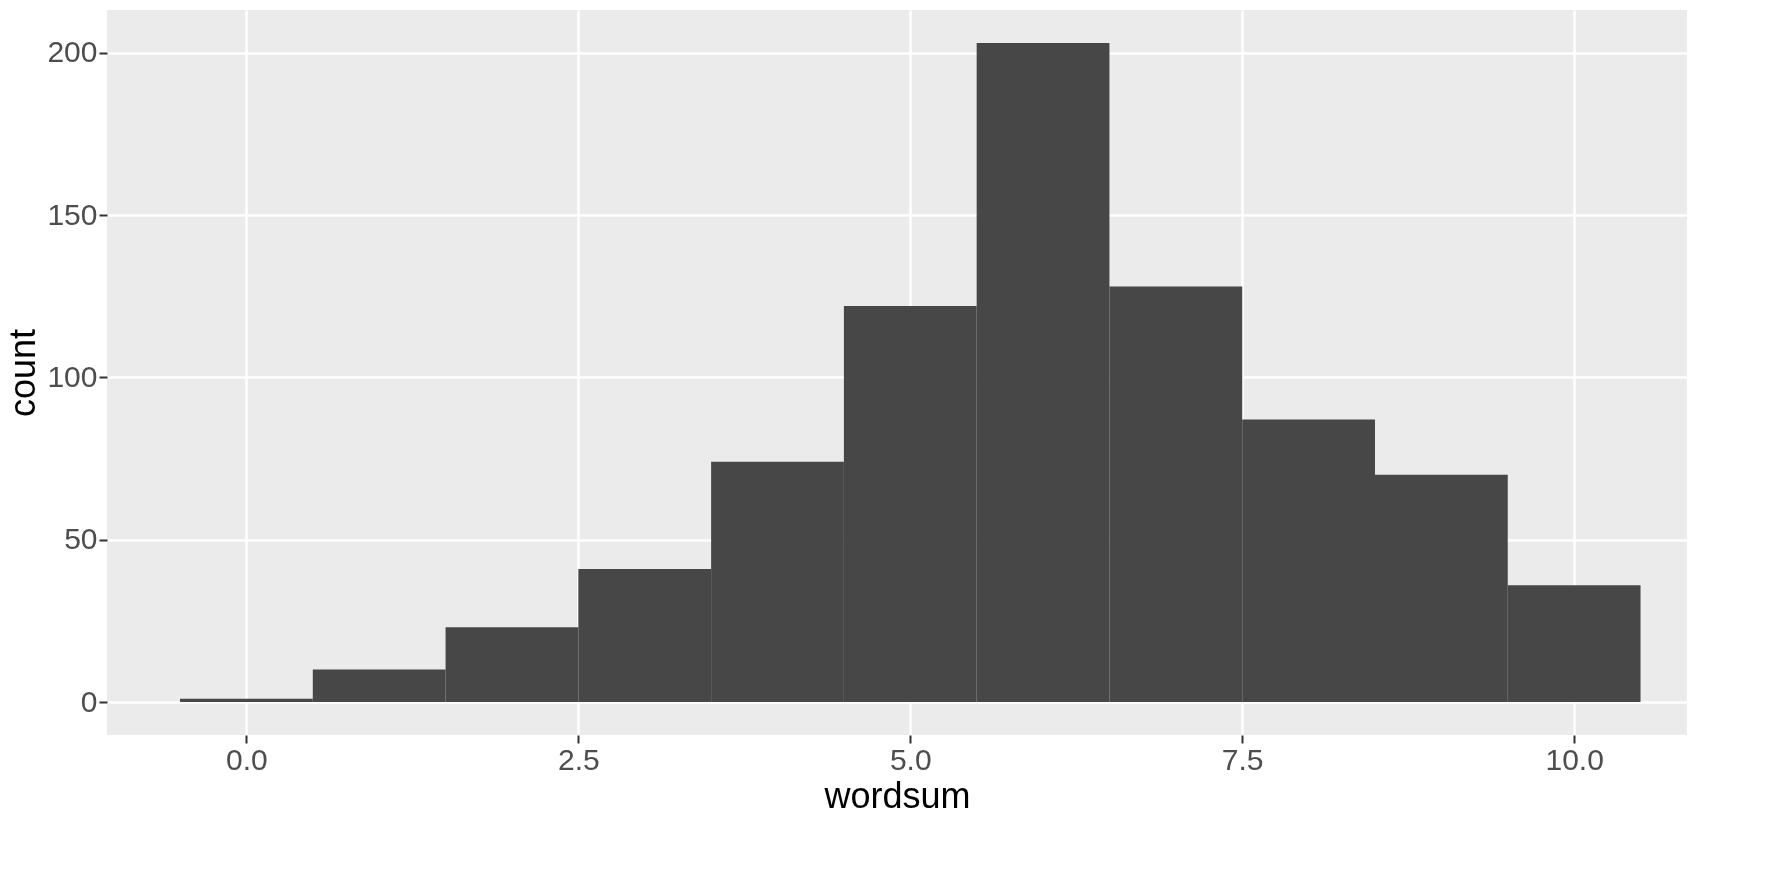 Image resolution: width=1775 pixels, height=880 pixels. I want to click on x-axis-title: wordsum, so click(897, 795).